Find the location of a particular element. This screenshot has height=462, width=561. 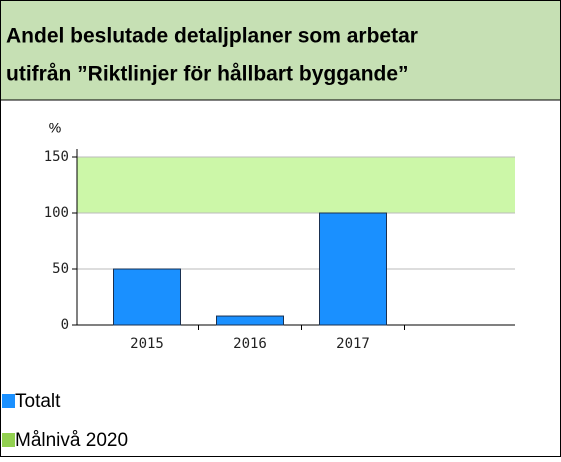

x-tick-label: 2017 is located at coordinates (353, 344).